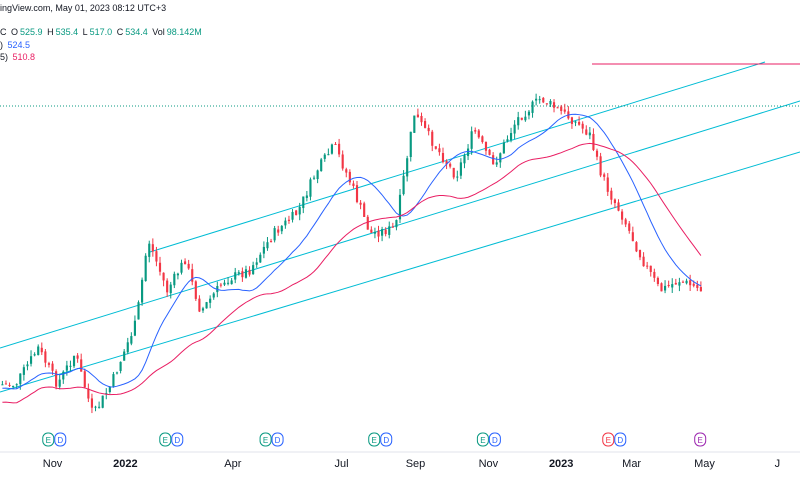 The height and width of the screenshot is (503, 800). Describe the element at coordinates (4, 57) in the screenshot. I see `ma-slow-label: 5)` at that location.